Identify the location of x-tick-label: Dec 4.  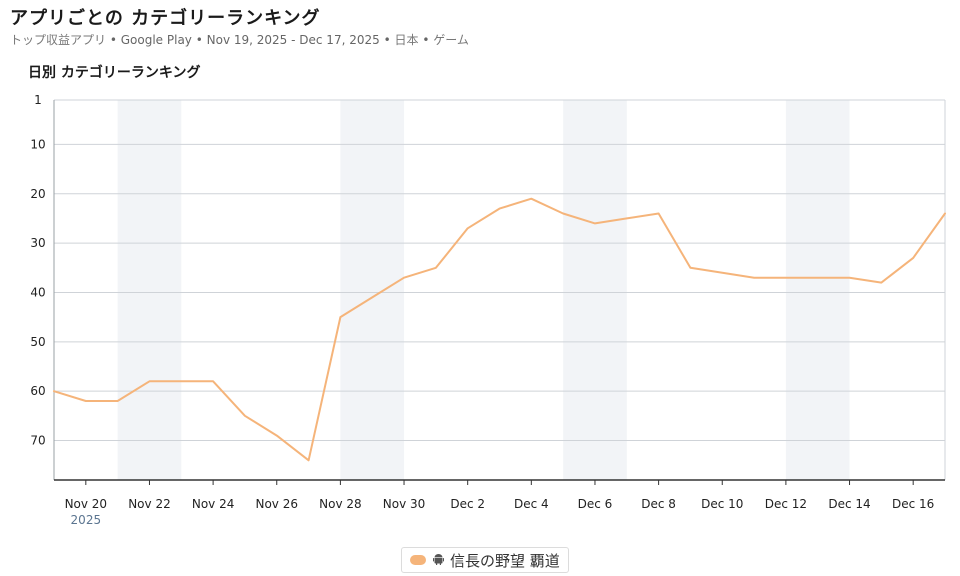
(531, 504).